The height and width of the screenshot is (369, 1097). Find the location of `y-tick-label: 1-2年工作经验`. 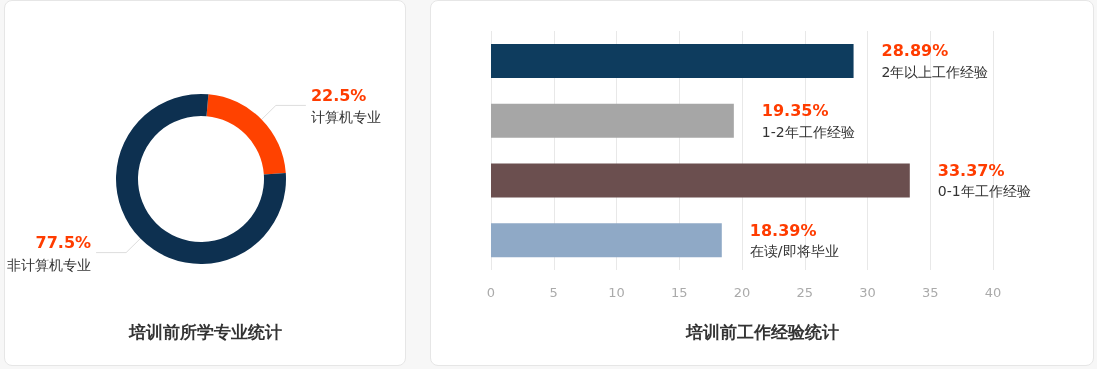

y-tick-label: 1-2年工作经验 is located at coordinates (808, 131).